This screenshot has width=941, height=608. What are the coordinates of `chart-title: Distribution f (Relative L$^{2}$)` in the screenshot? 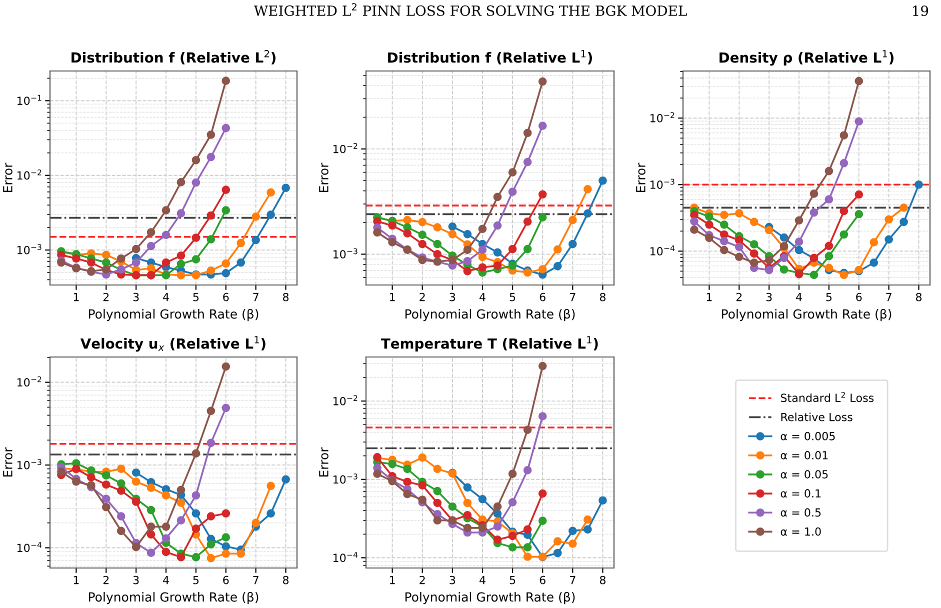 It's located at (174, 57).